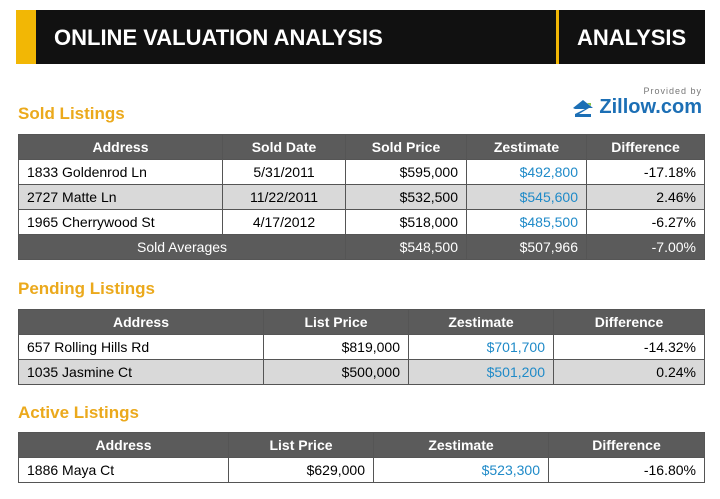 The image size is (720, 499). What do you see at coordinates (526, 172) in the screenshot?
I see `table-cell: $492,800` at bounding box center [526, 172].